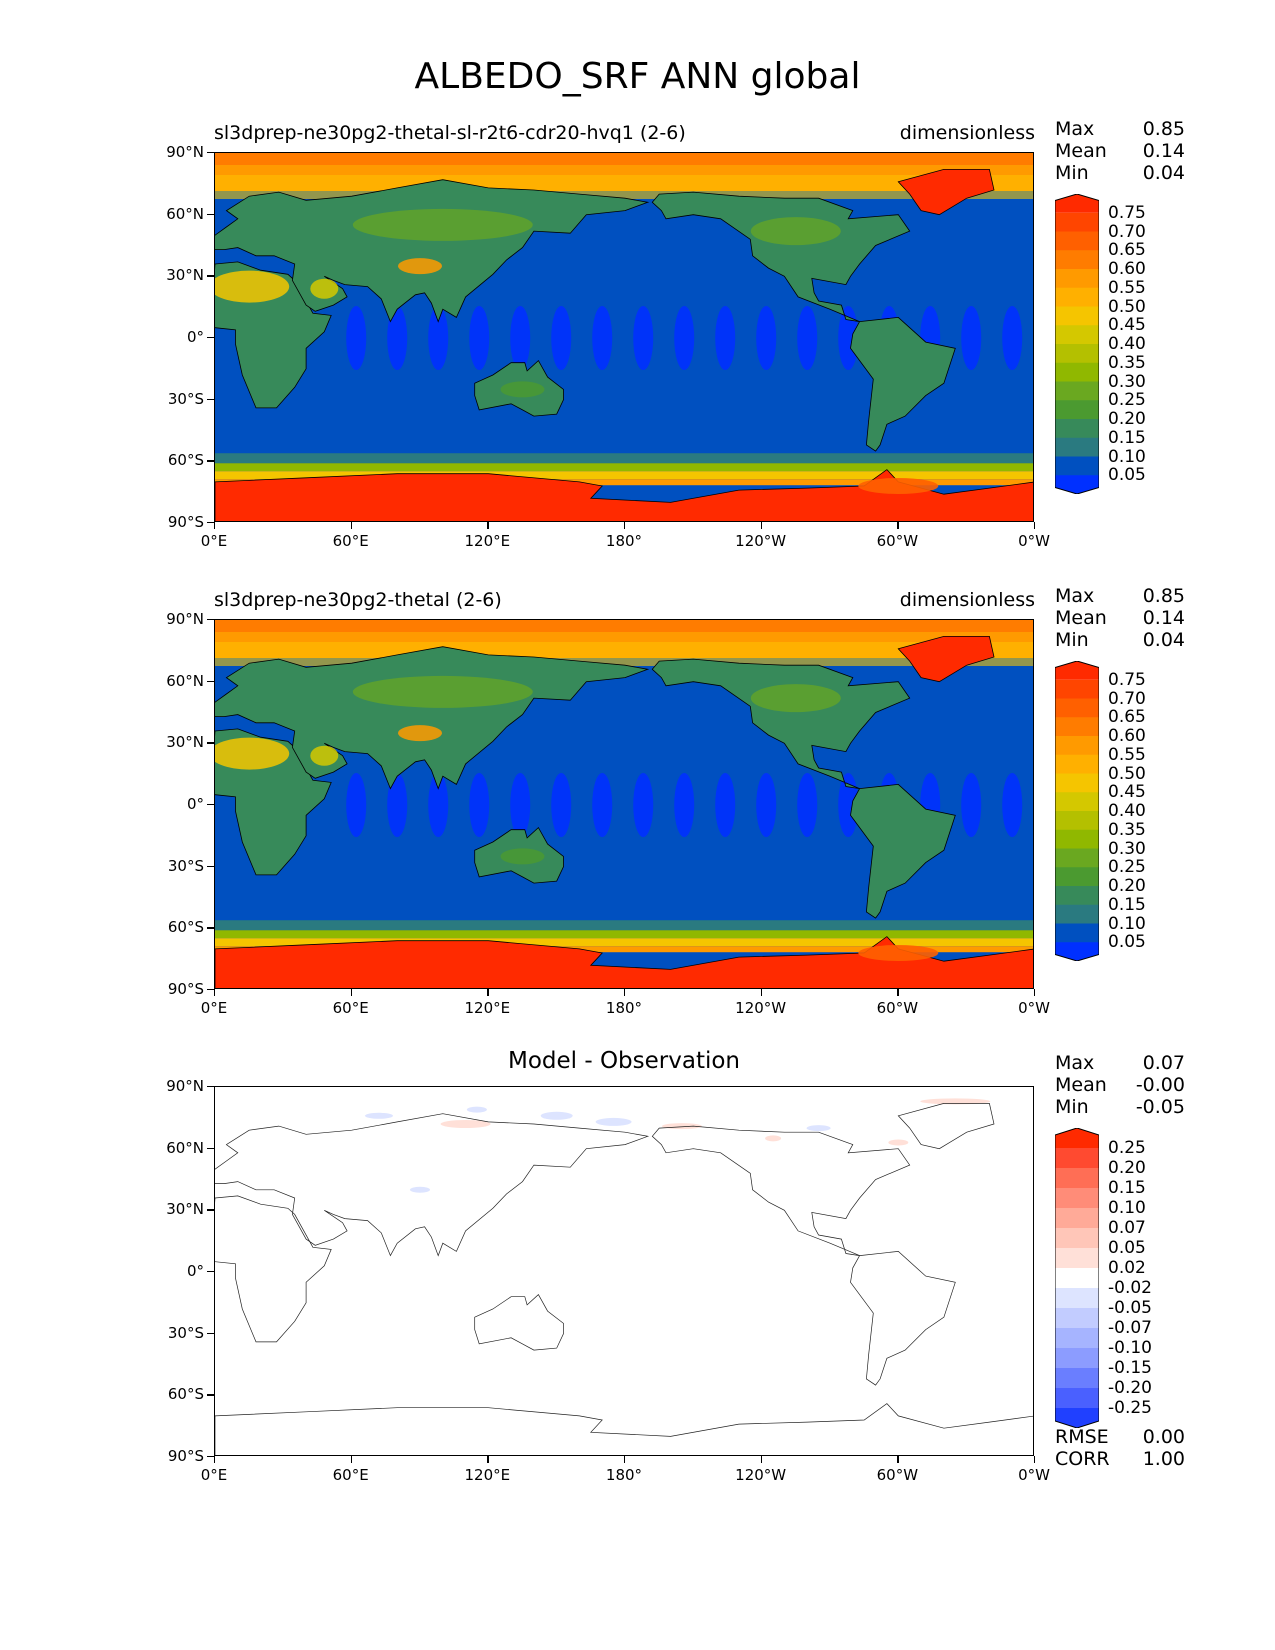  I want to click on arabia-region, so click(324, 755).